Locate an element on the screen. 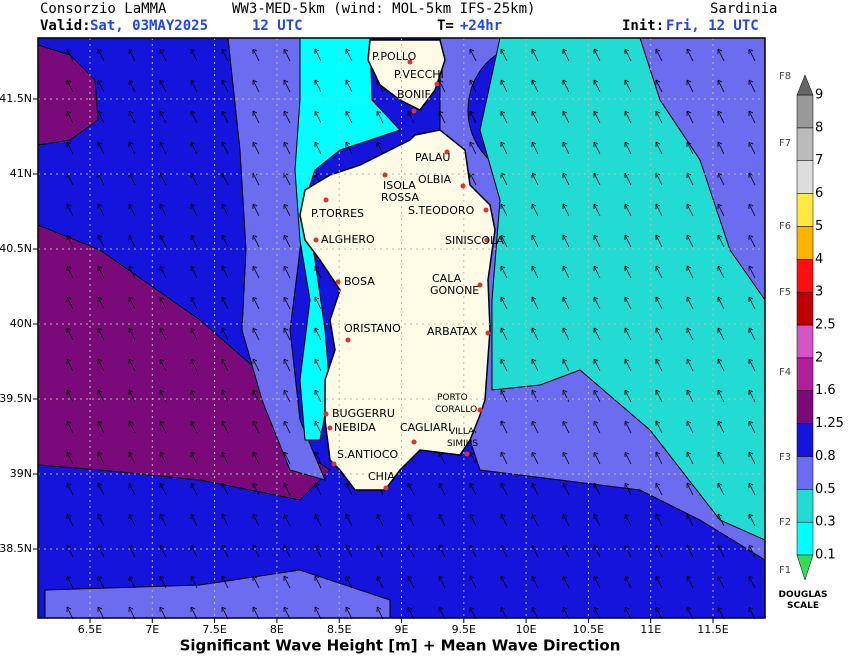 The height and width of the screenshot is (661, 850). place-label: ISOLA ROSSA is located at coordinates (400, 191).